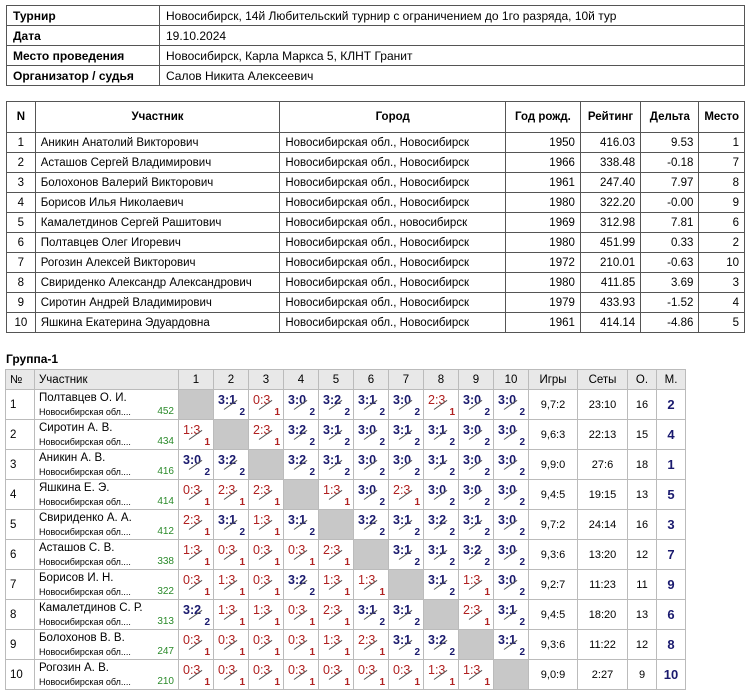 This screenshot has height=694, width=750. Describe the element at coordinates (83, 398) in the screenshot. I see `participant-name: Полтавцев О. И.` at that location.